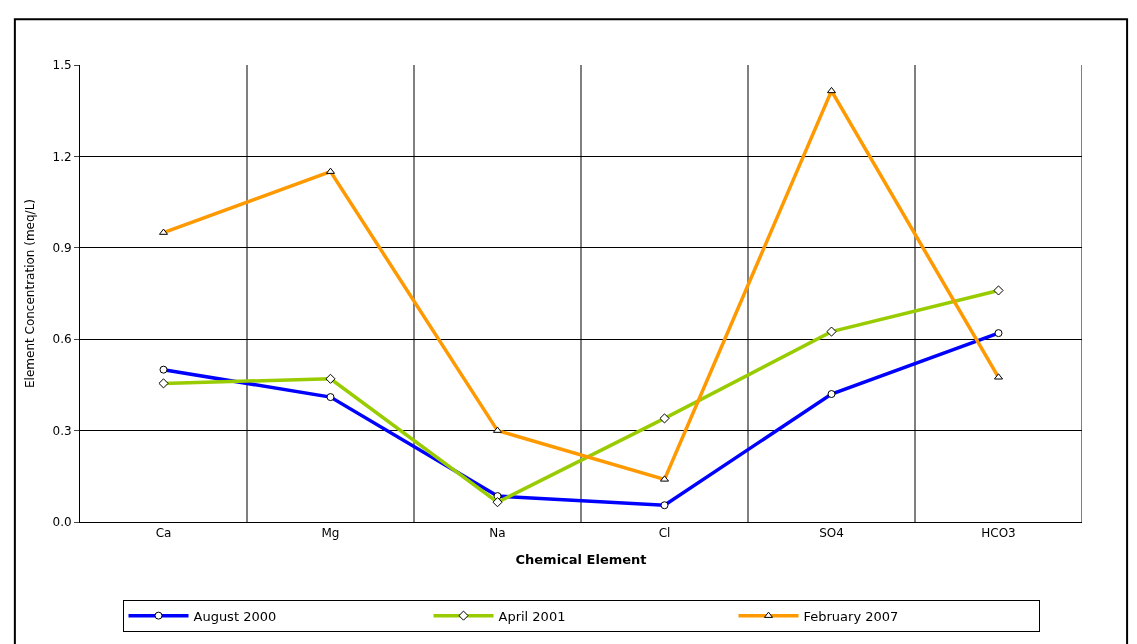  I want to click on legend-label: August 2000, so click(235, 616).